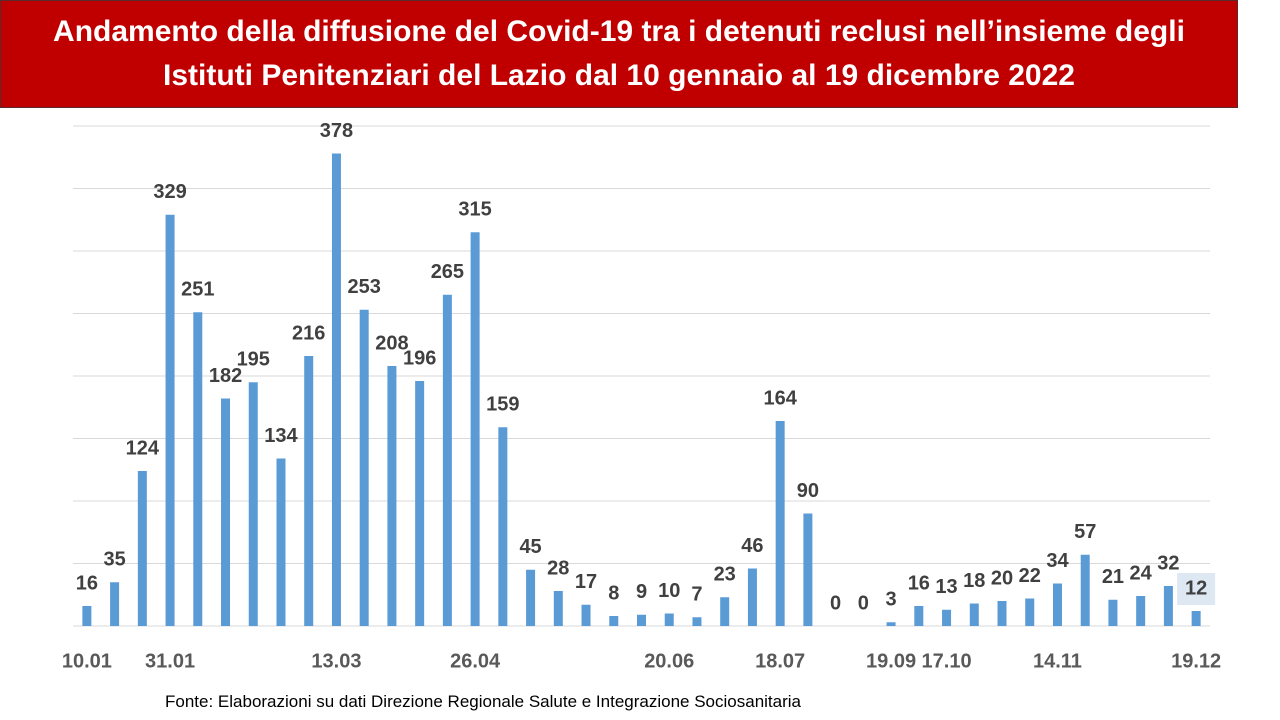 This screenshot has width=1280, height=720. What do you see at coordinates (197, 290) in the screenshot?
I see `data-label: 251` at bounding box center [197, 290].